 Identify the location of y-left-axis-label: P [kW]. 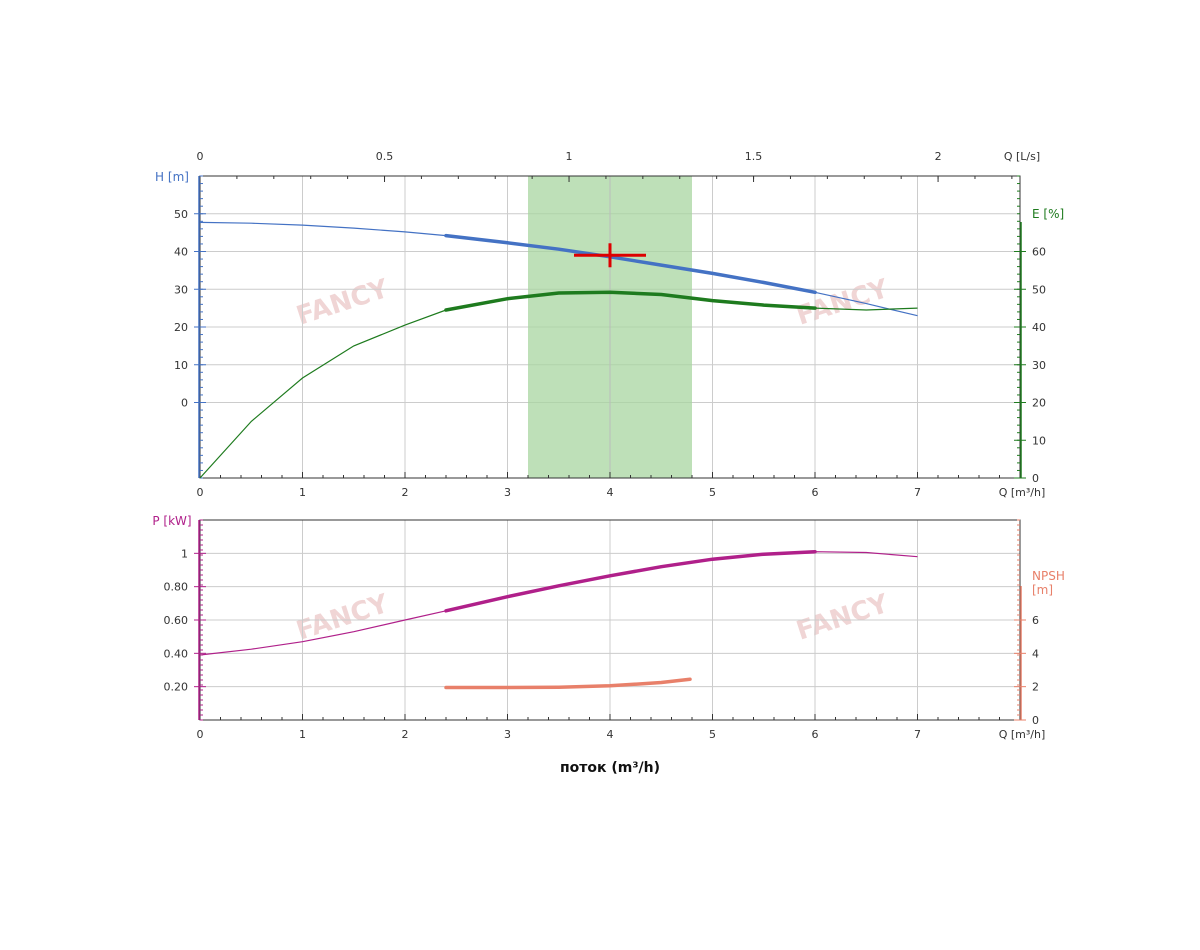
(171, 521).